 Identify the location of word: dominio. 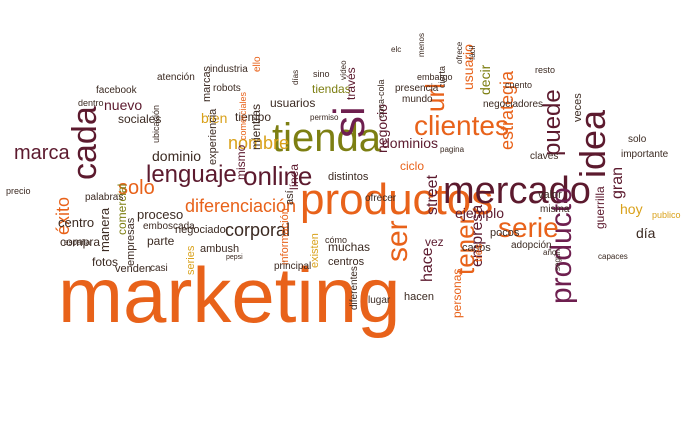
(177, 156).